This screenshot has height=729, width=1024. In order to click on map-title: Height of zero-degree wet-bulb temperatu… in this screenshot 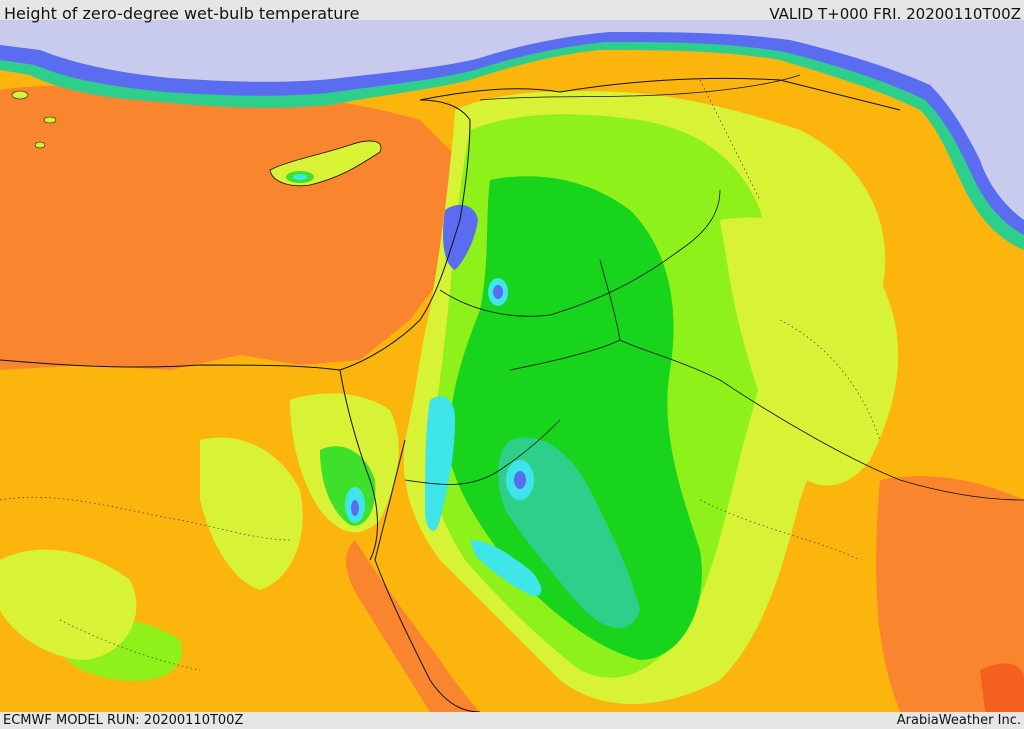, I will do `click(182, 13)`.